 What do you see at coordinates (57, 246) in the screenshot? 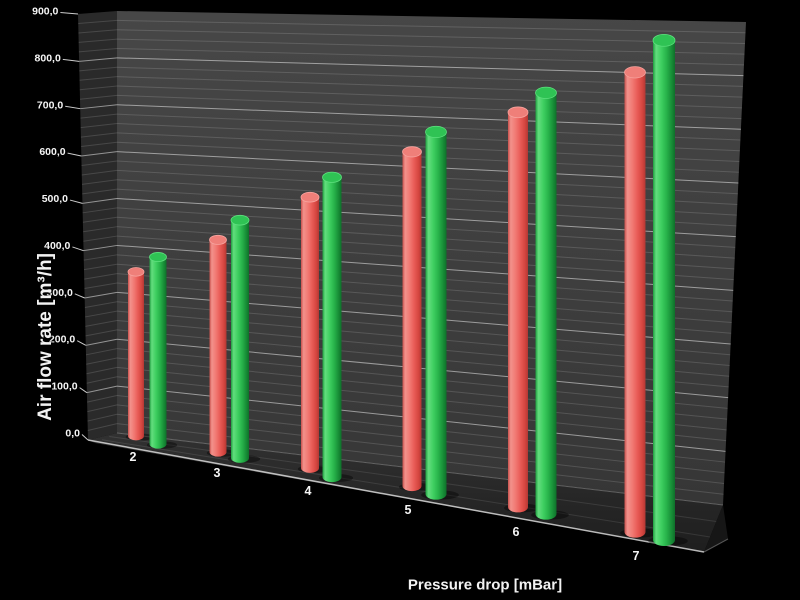
I see `y-tick-label-400,0: 400,0` at bounding box center [57, 246].